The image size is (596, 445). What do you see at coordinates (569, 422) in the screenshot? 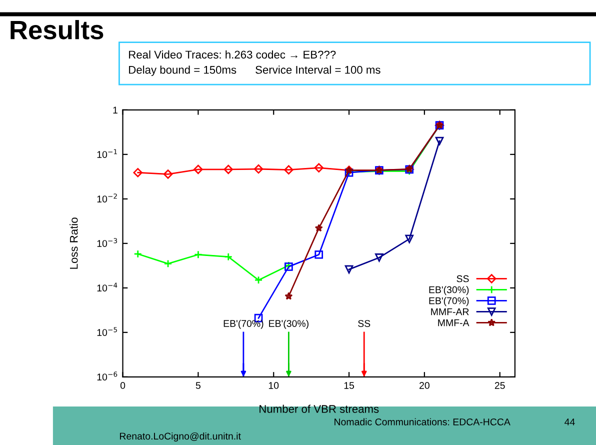
I see `text: 44` at bounding box center [569, 422].